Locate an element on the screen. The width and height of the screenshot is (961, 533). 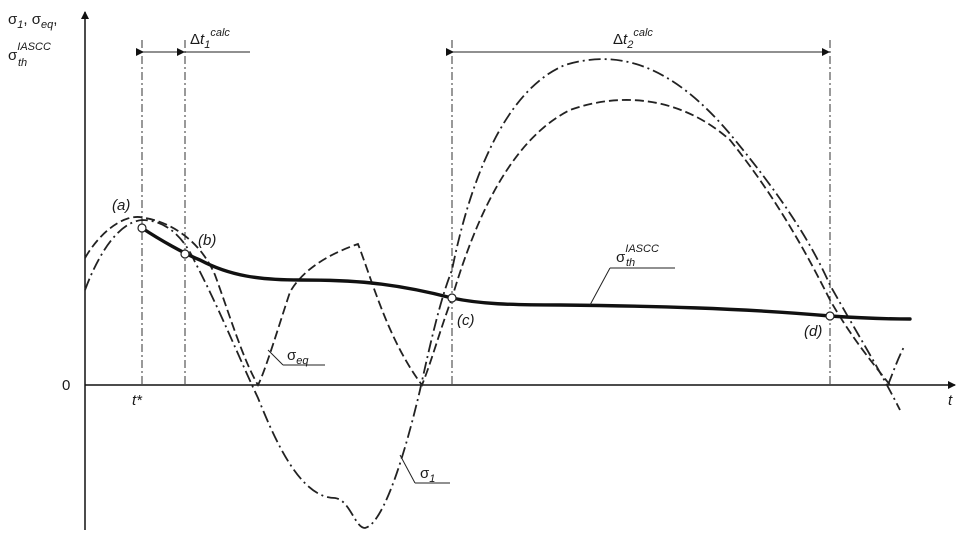
point-c is located at coordinates (452, 298).